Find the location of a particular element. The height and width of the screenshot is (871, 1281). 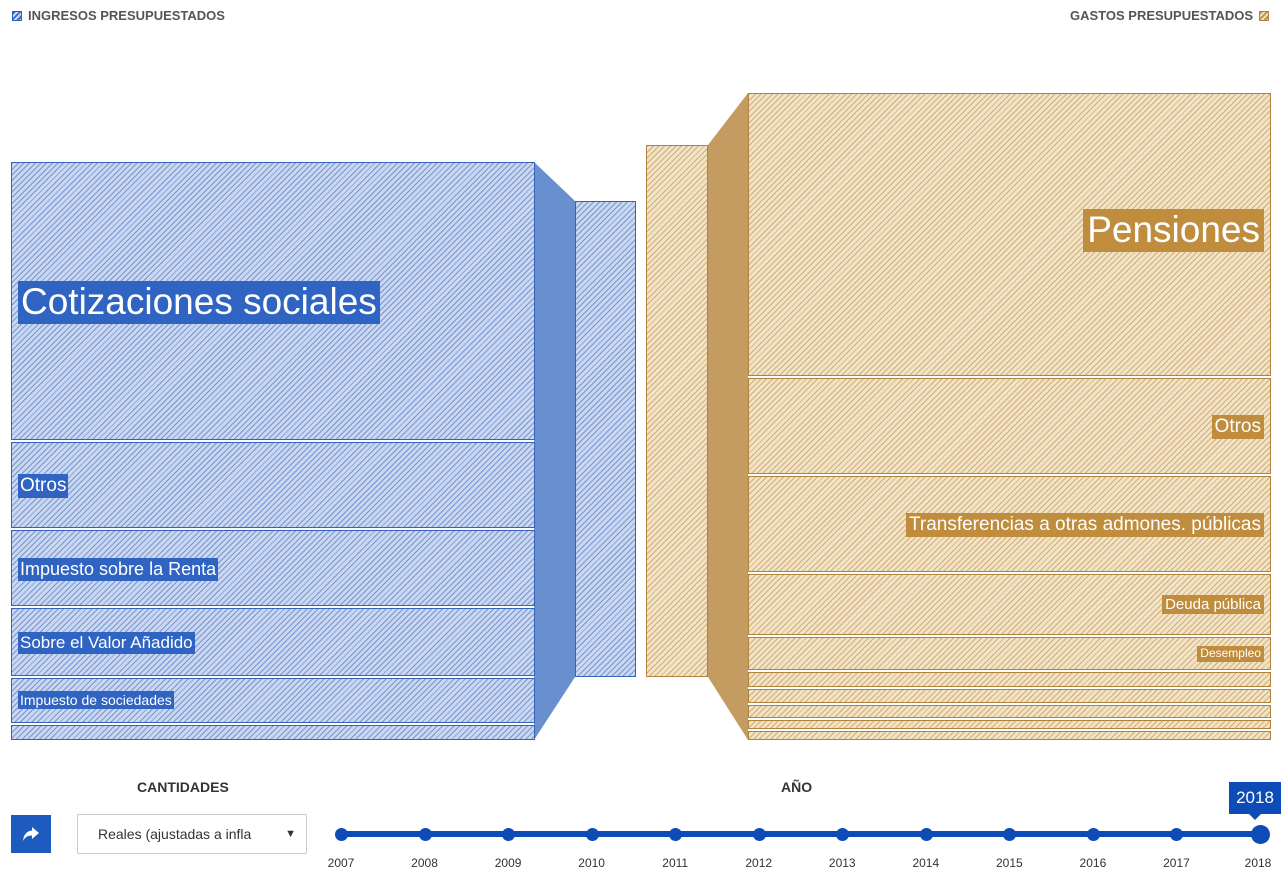

expense-block-otros: Otros is located at coordinates (1009, 426).